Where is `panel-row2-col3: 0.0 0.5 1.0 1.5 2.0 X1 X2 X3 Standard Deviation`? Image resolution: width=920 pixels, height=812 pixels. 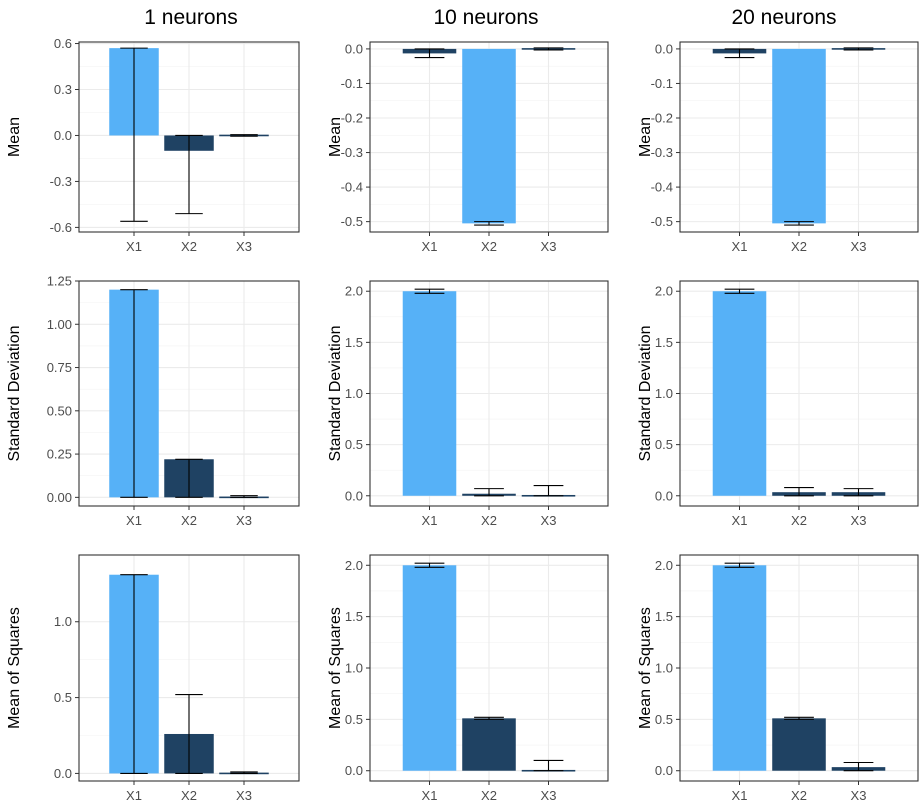 panel-row2-col3: 0.0 0.5 1.0 1.5 2.0 X1 X2 X3 Standard Deviation is located at coordinates (778, 404).